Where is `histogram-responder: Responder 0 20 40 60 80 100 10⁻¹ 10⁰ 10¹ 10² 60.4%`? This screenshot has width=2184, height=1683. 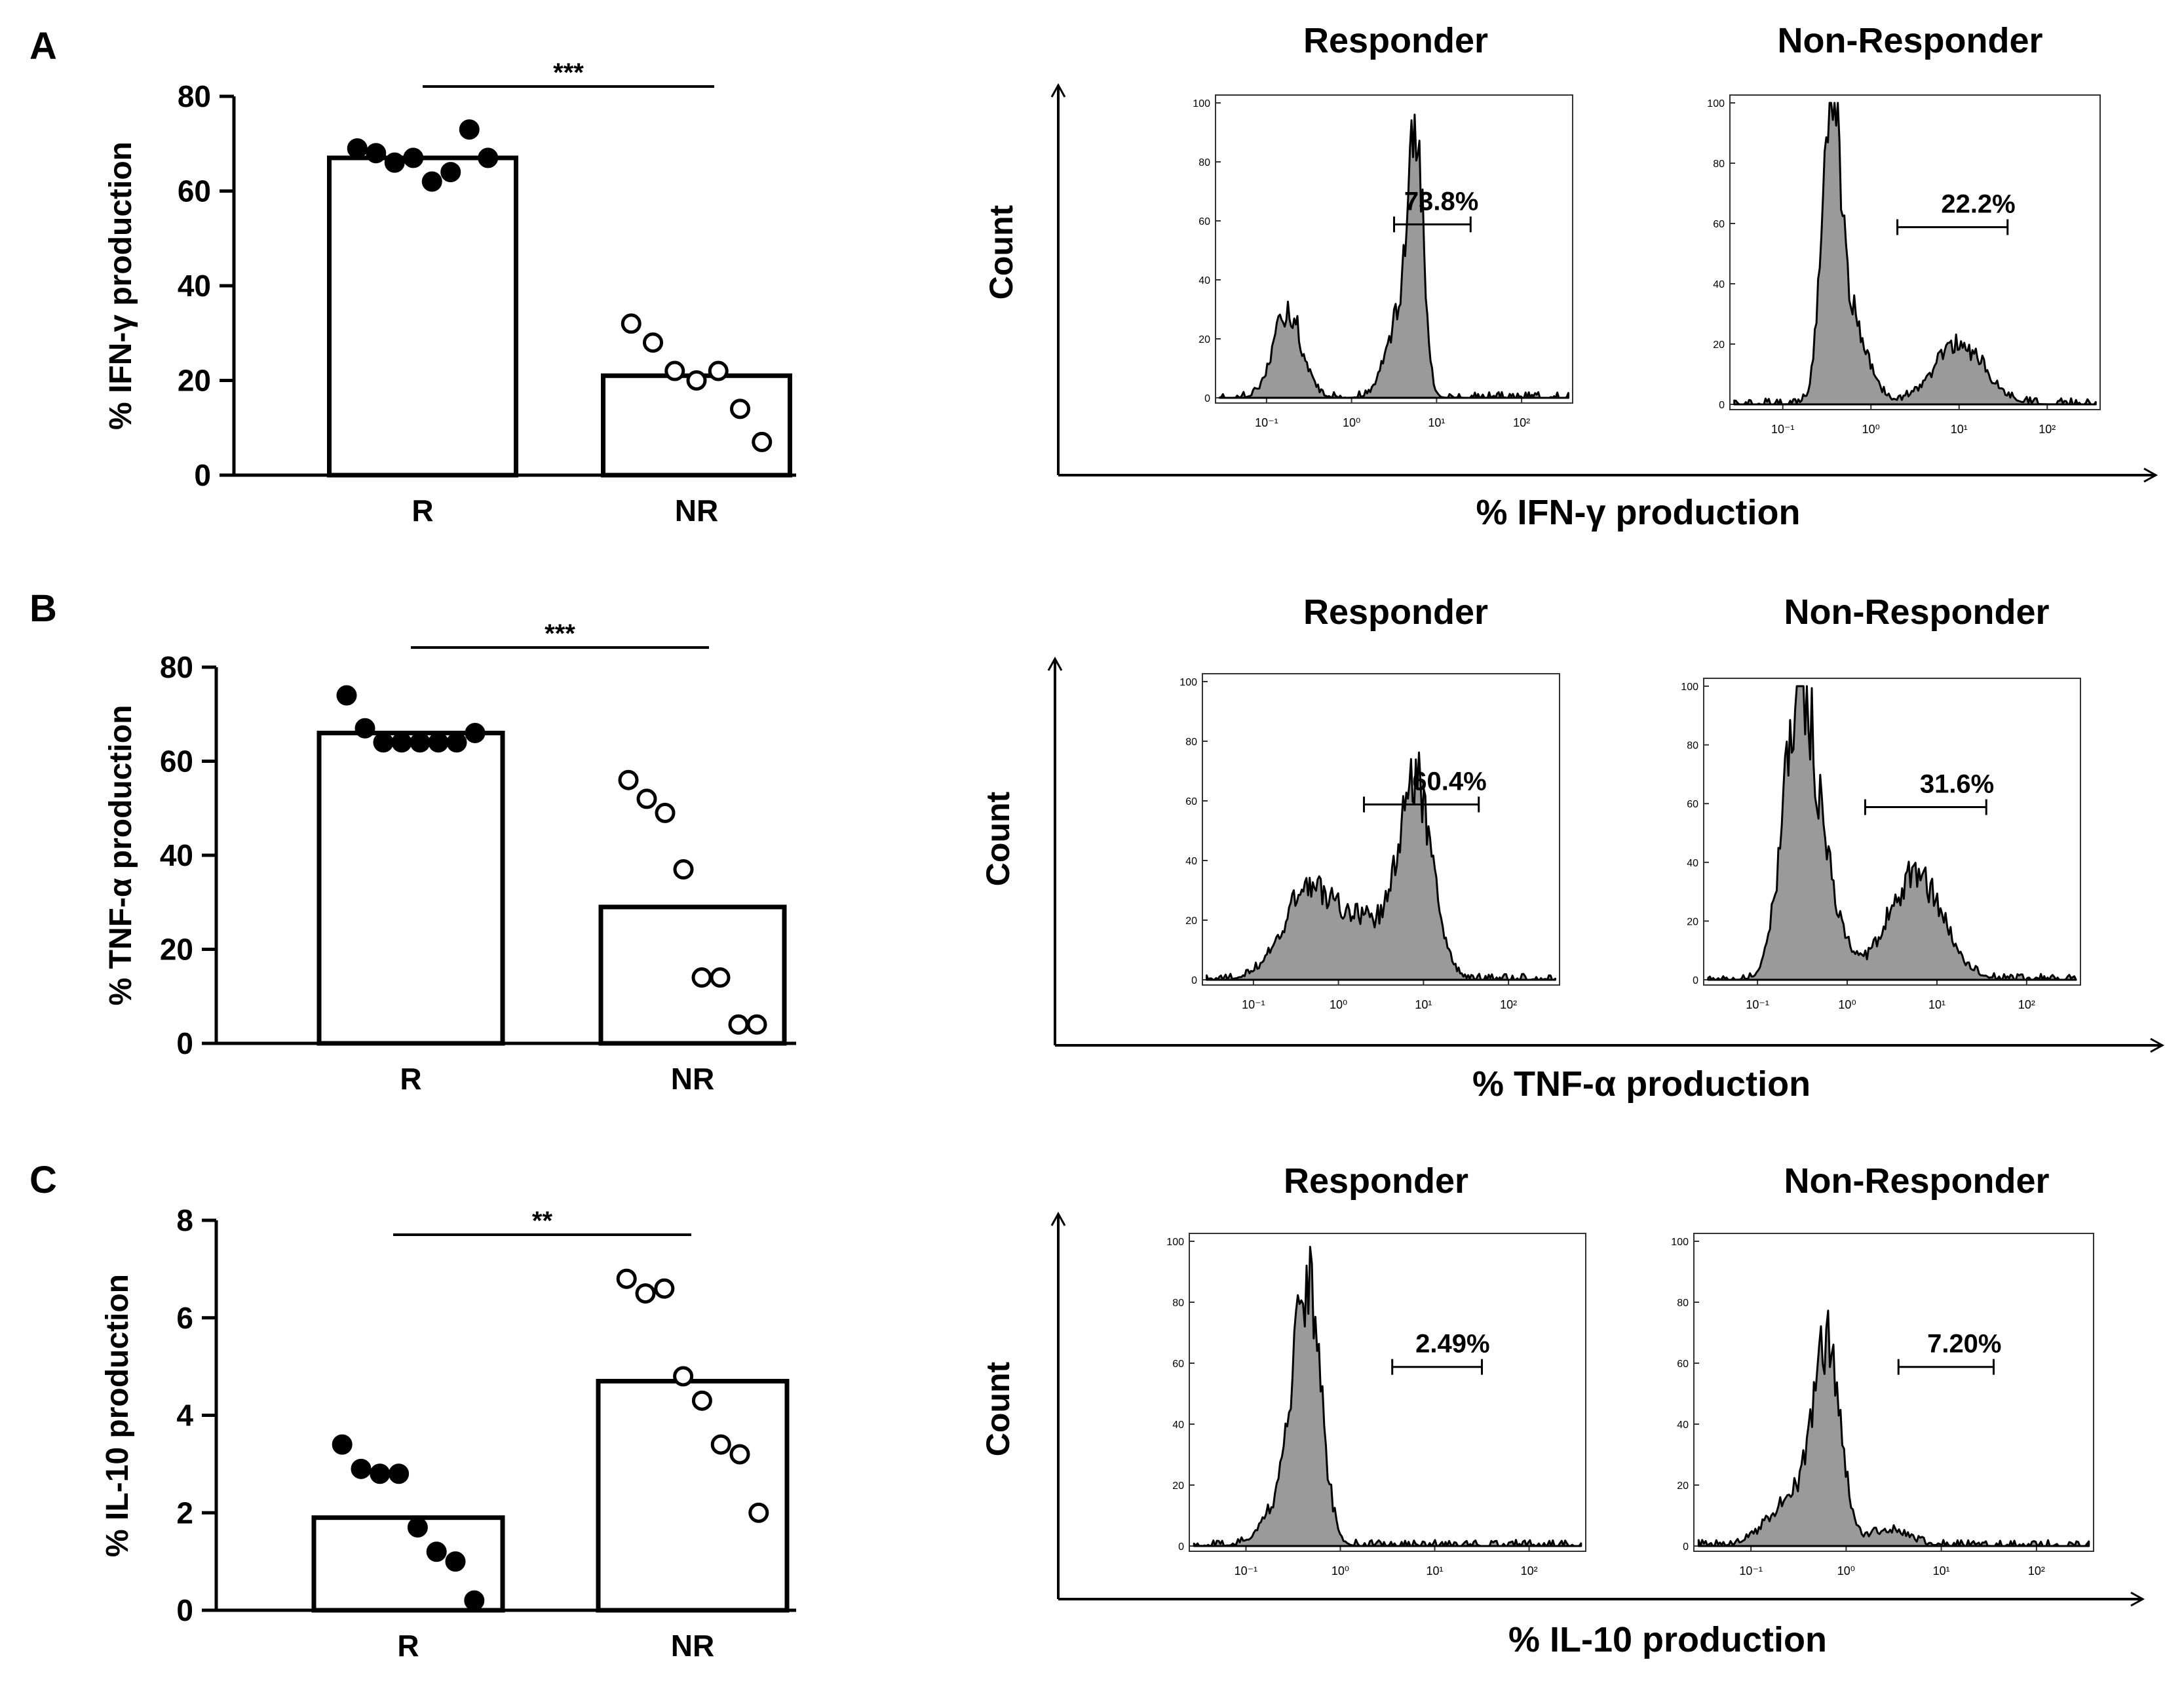
histogram-responder: Responder 0 20 40 60 80 100 10⁻¹ 10⁰ 10¹ 10² 60.4% is located at coordinates (1369, 802).